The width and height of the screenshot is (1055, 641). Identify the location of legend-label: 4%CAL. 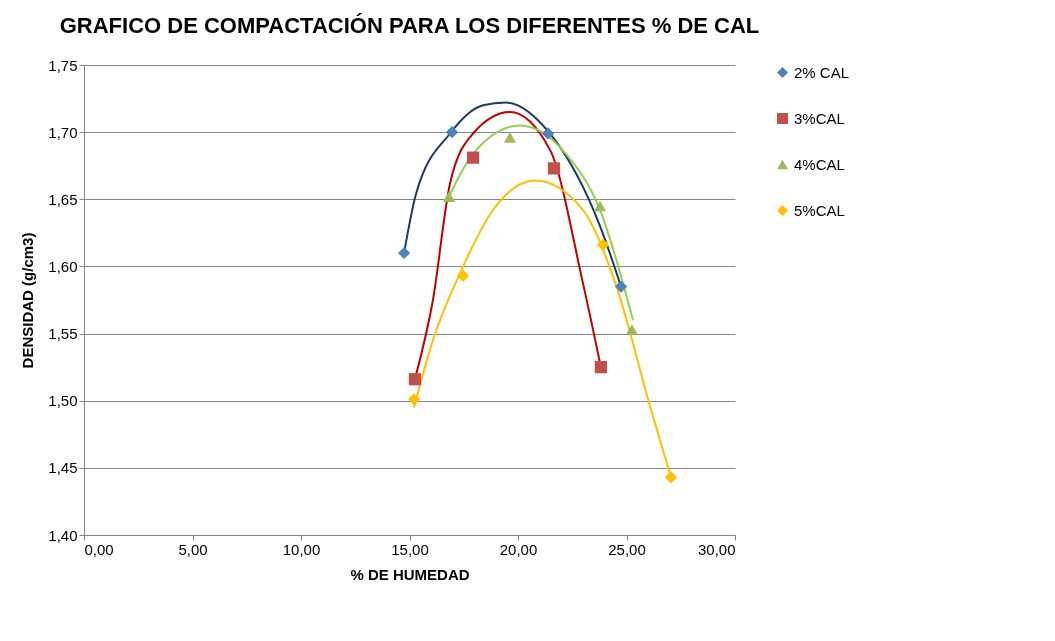
(819, 164).